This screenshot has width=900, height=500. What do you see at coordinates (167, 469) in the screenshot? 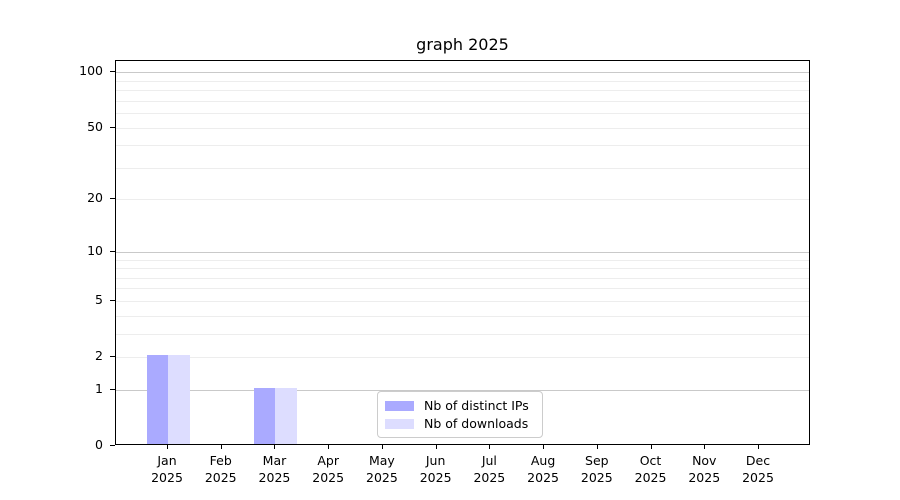
I see `x-tick-label: Jan 2025` at bounding box center [167, 469].